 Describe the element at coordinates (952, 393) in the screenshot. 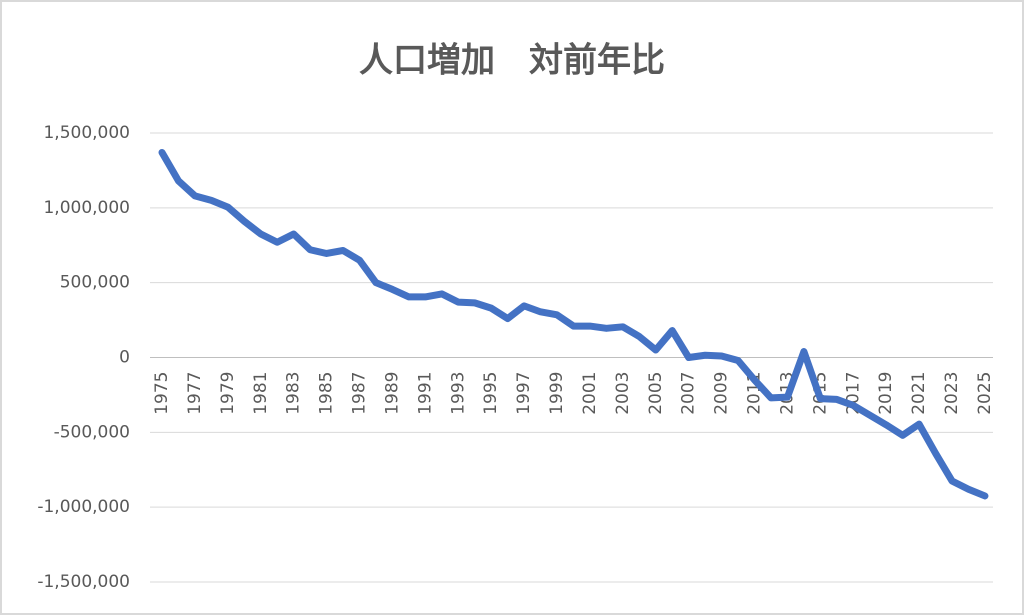

I see `x-tick-label: 2023` at that location.